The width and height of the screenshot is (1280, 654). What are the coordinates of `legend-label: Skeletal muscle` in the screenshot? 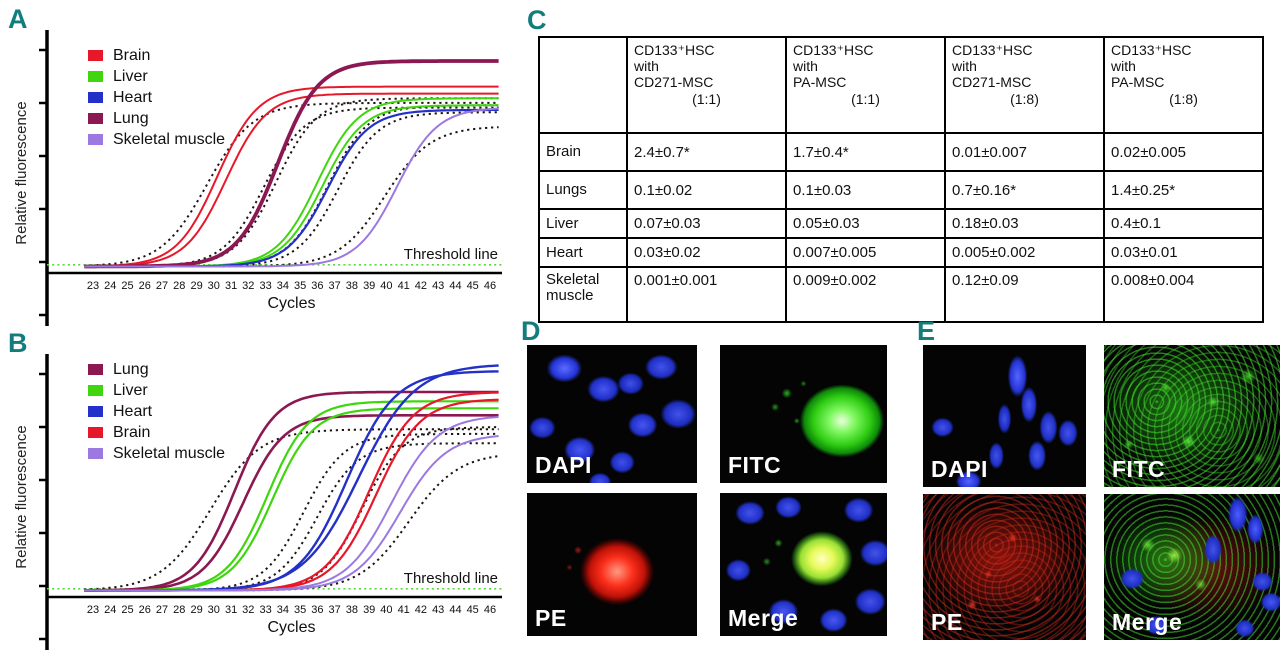 It's located at (169, 139).